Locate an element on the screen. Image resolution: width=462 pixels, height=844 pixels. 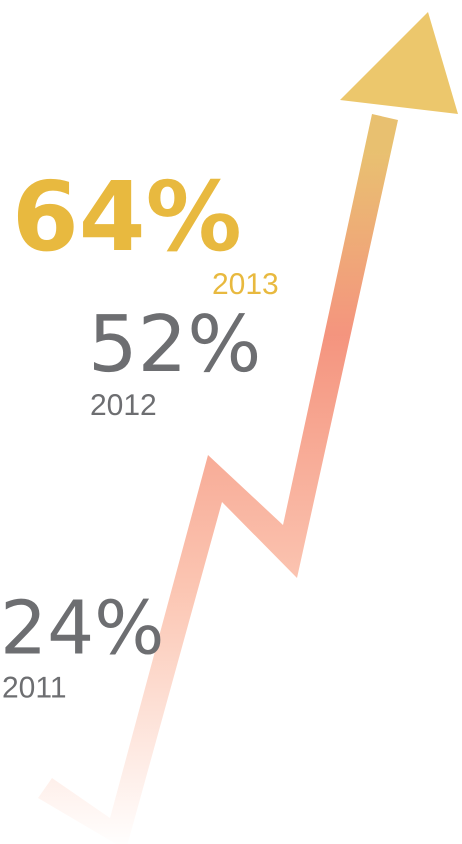
category-label: 2011 is located at coordinates (34, 688).